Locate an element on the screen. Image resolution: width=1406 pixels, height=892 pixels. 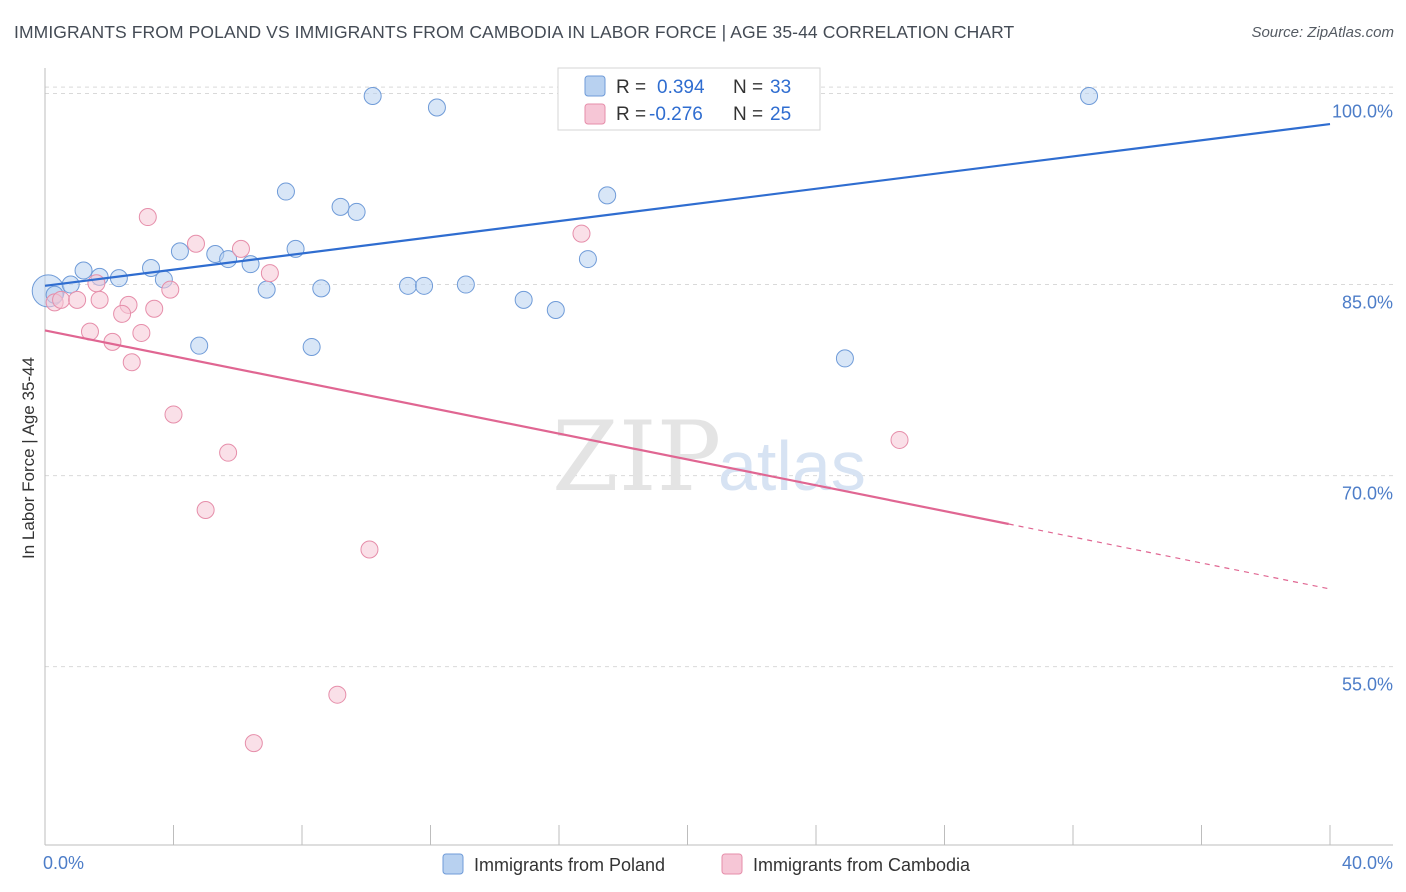
legend-n-label-cambodia: N = is located at coordinates (748, 114).